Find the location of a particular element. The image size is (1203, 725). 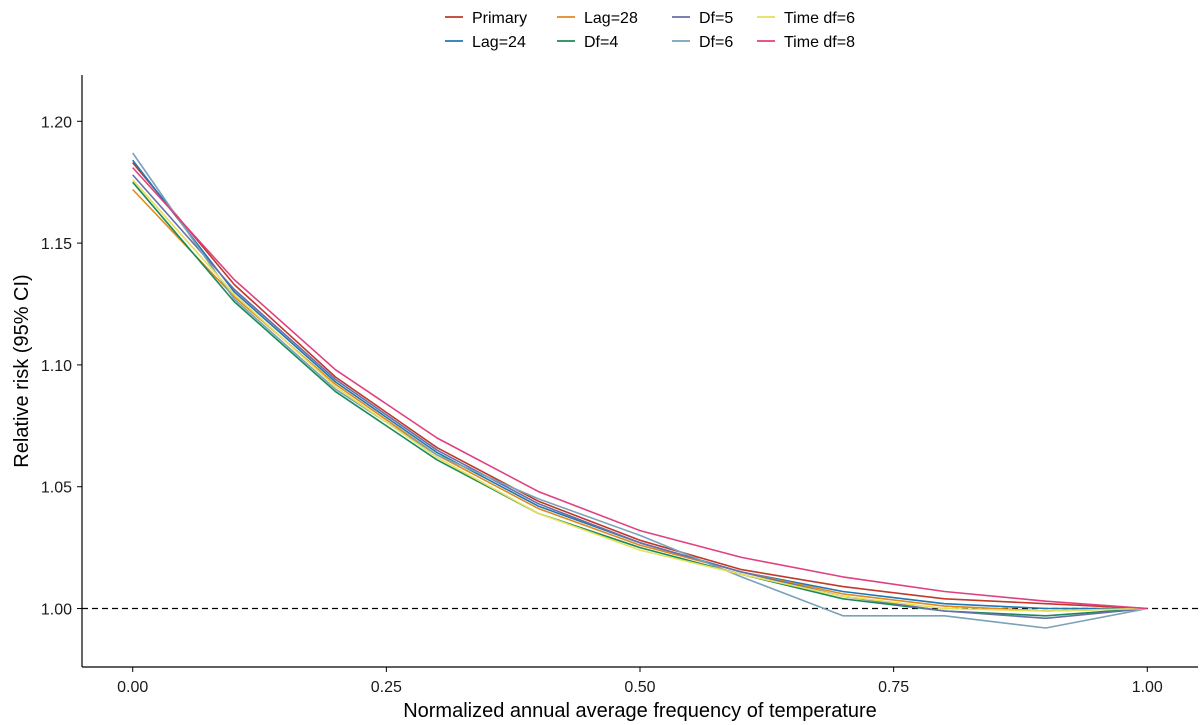

legend-item: Primary is located at coordinates (486, 18).